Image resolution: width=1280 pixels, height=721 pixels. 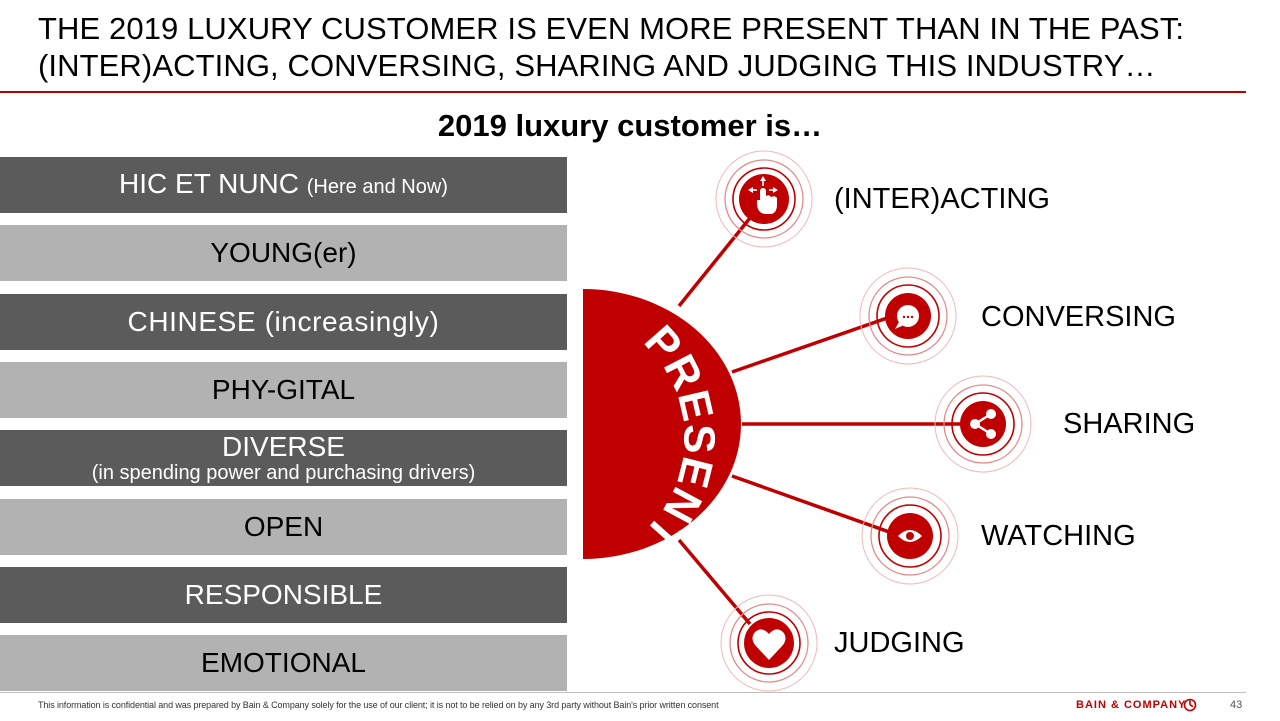 I want to click on watching-node, so click(x=910, y=536).